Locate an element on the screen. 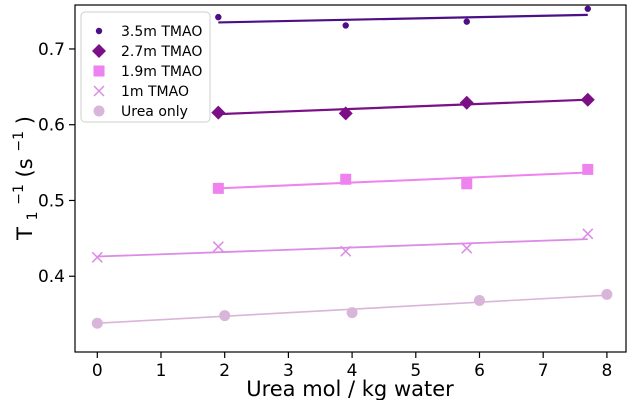 The width and height of the screenshot is (629, 400). x-axis: 0 1 2 3 4 5 6 7 8 is located at coordinates (352, 366).